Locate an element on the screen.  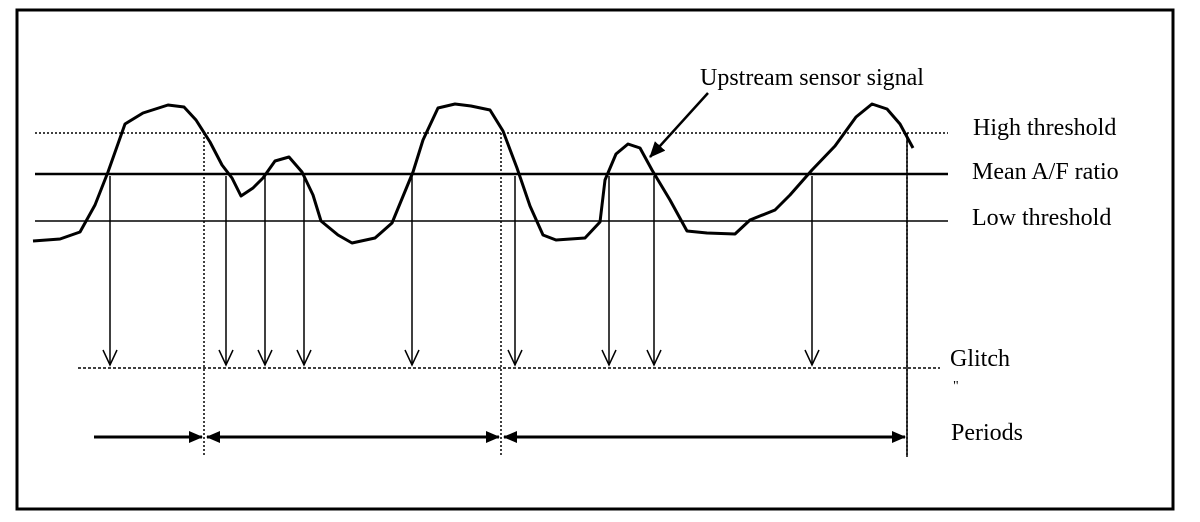
periods-label: Periods is located at coordinates (987, 433).